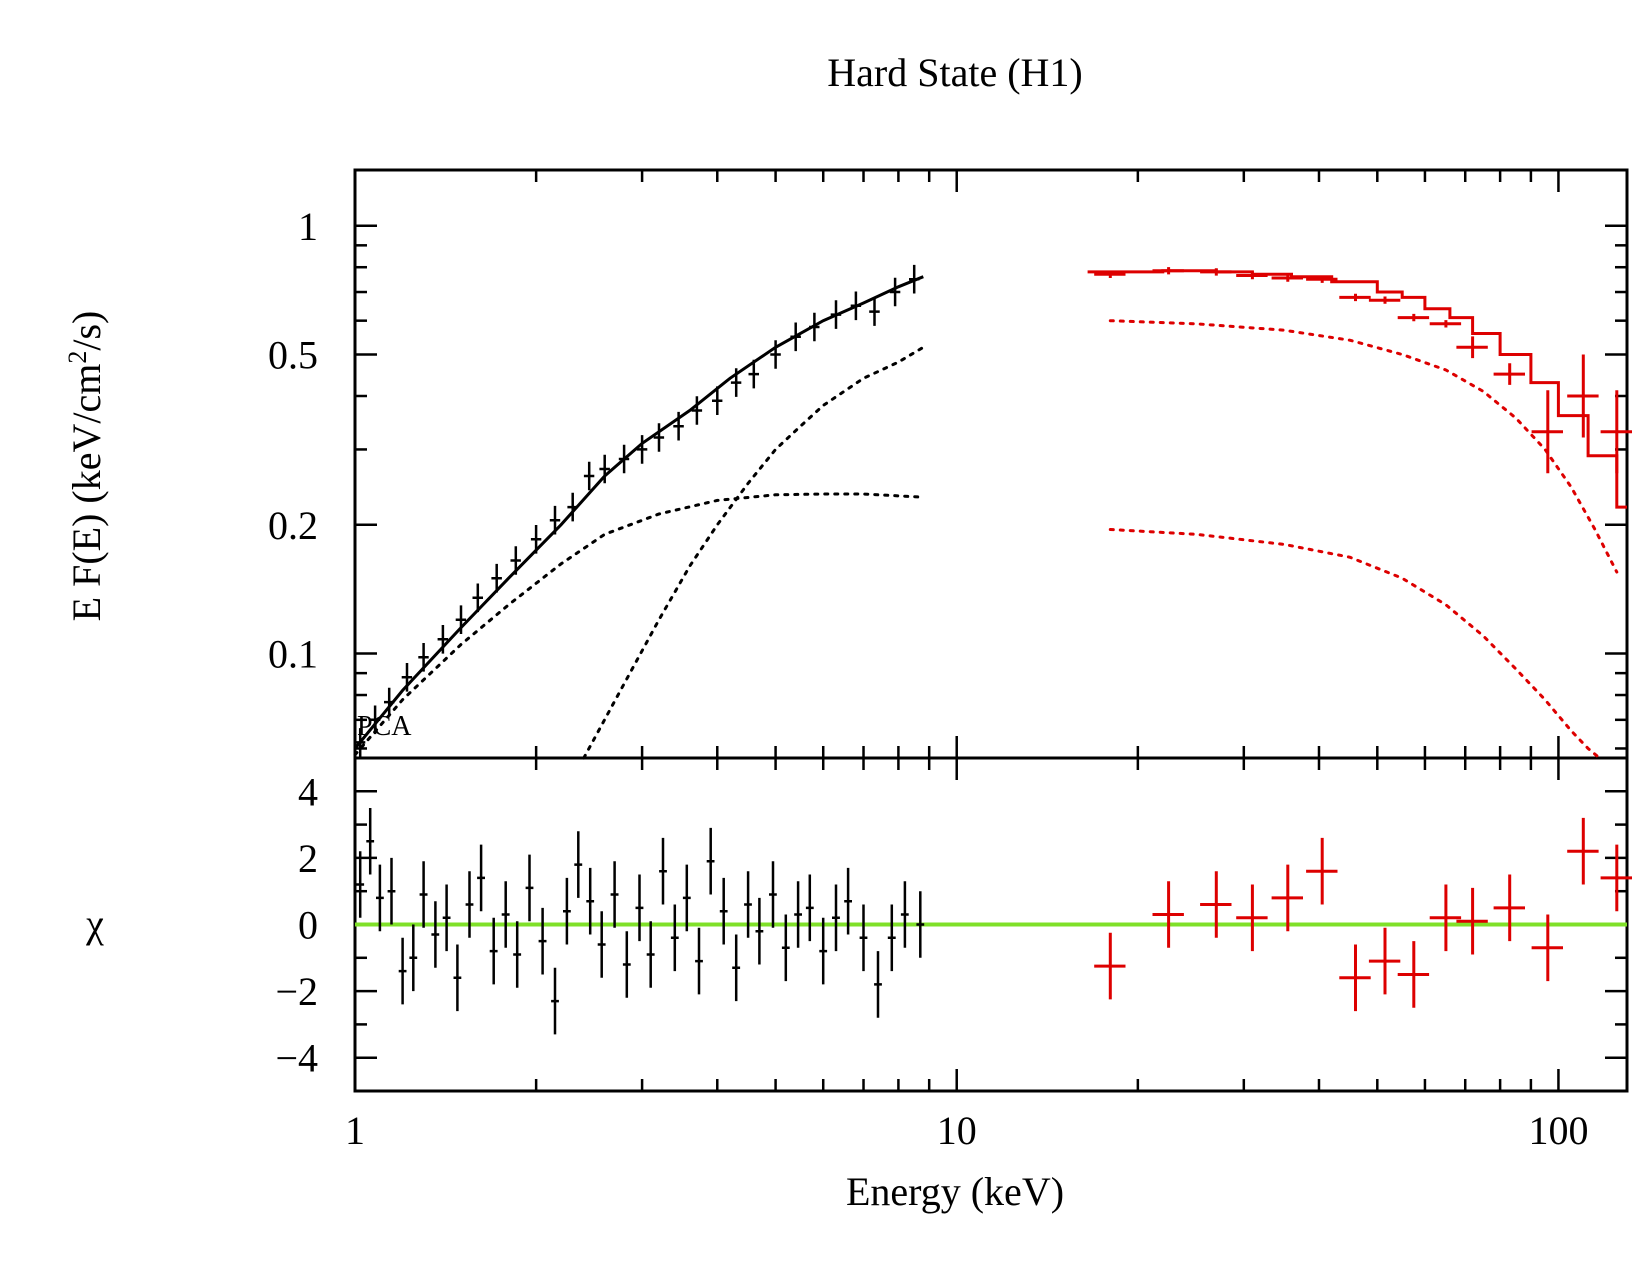  What do you see at coordinates (993, 921) in the screenshot?
I see `residual-plot-area` at bounding box center [993, 921].